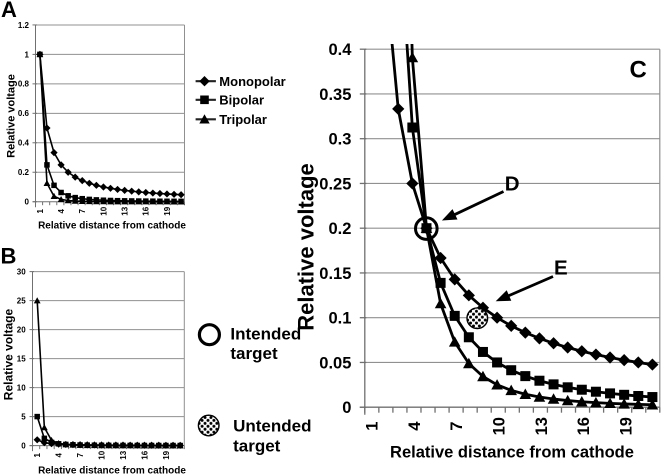 This screenshot has height=475, width=662. I want to click on svg-text: 0.3, so click(339, 140).